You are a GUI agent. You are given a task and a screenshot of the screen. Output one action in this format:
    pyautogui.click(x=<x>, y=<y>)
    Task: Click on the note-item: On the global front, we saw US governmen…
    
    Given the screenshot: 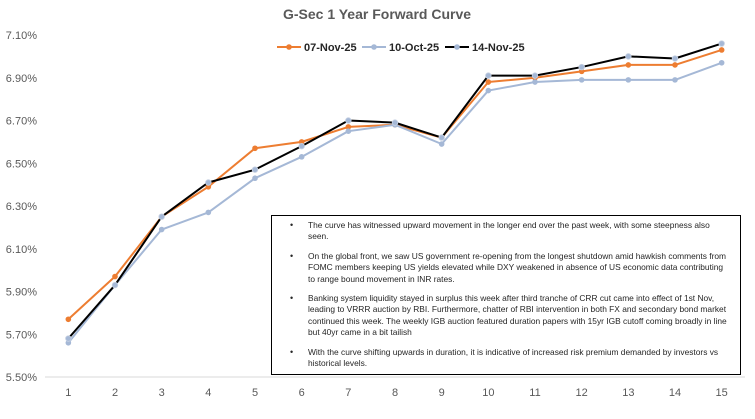 What is the action you would take?
    pyautogui.click(x=506, y=268)
    